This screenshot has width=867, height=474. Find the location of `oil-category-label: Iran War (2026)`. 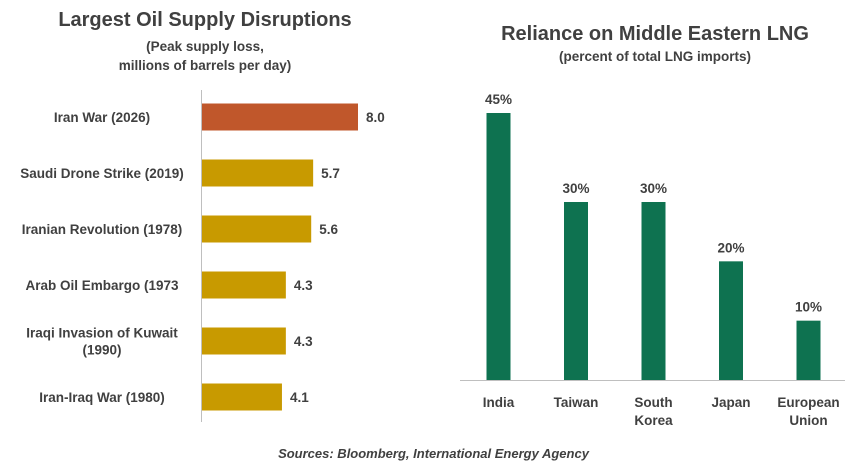

oil-category-label: Iran War (2026) is located at coordinates (102, 117).